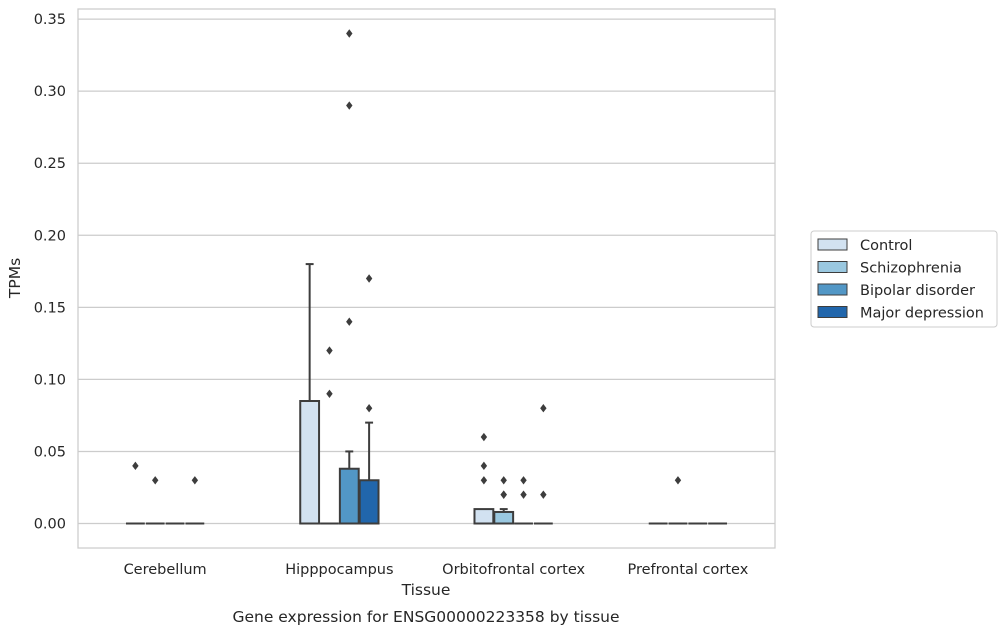  Describe the element at coordinates (886, 246) in the screenshot. I see `legend-label: Control` at that location.